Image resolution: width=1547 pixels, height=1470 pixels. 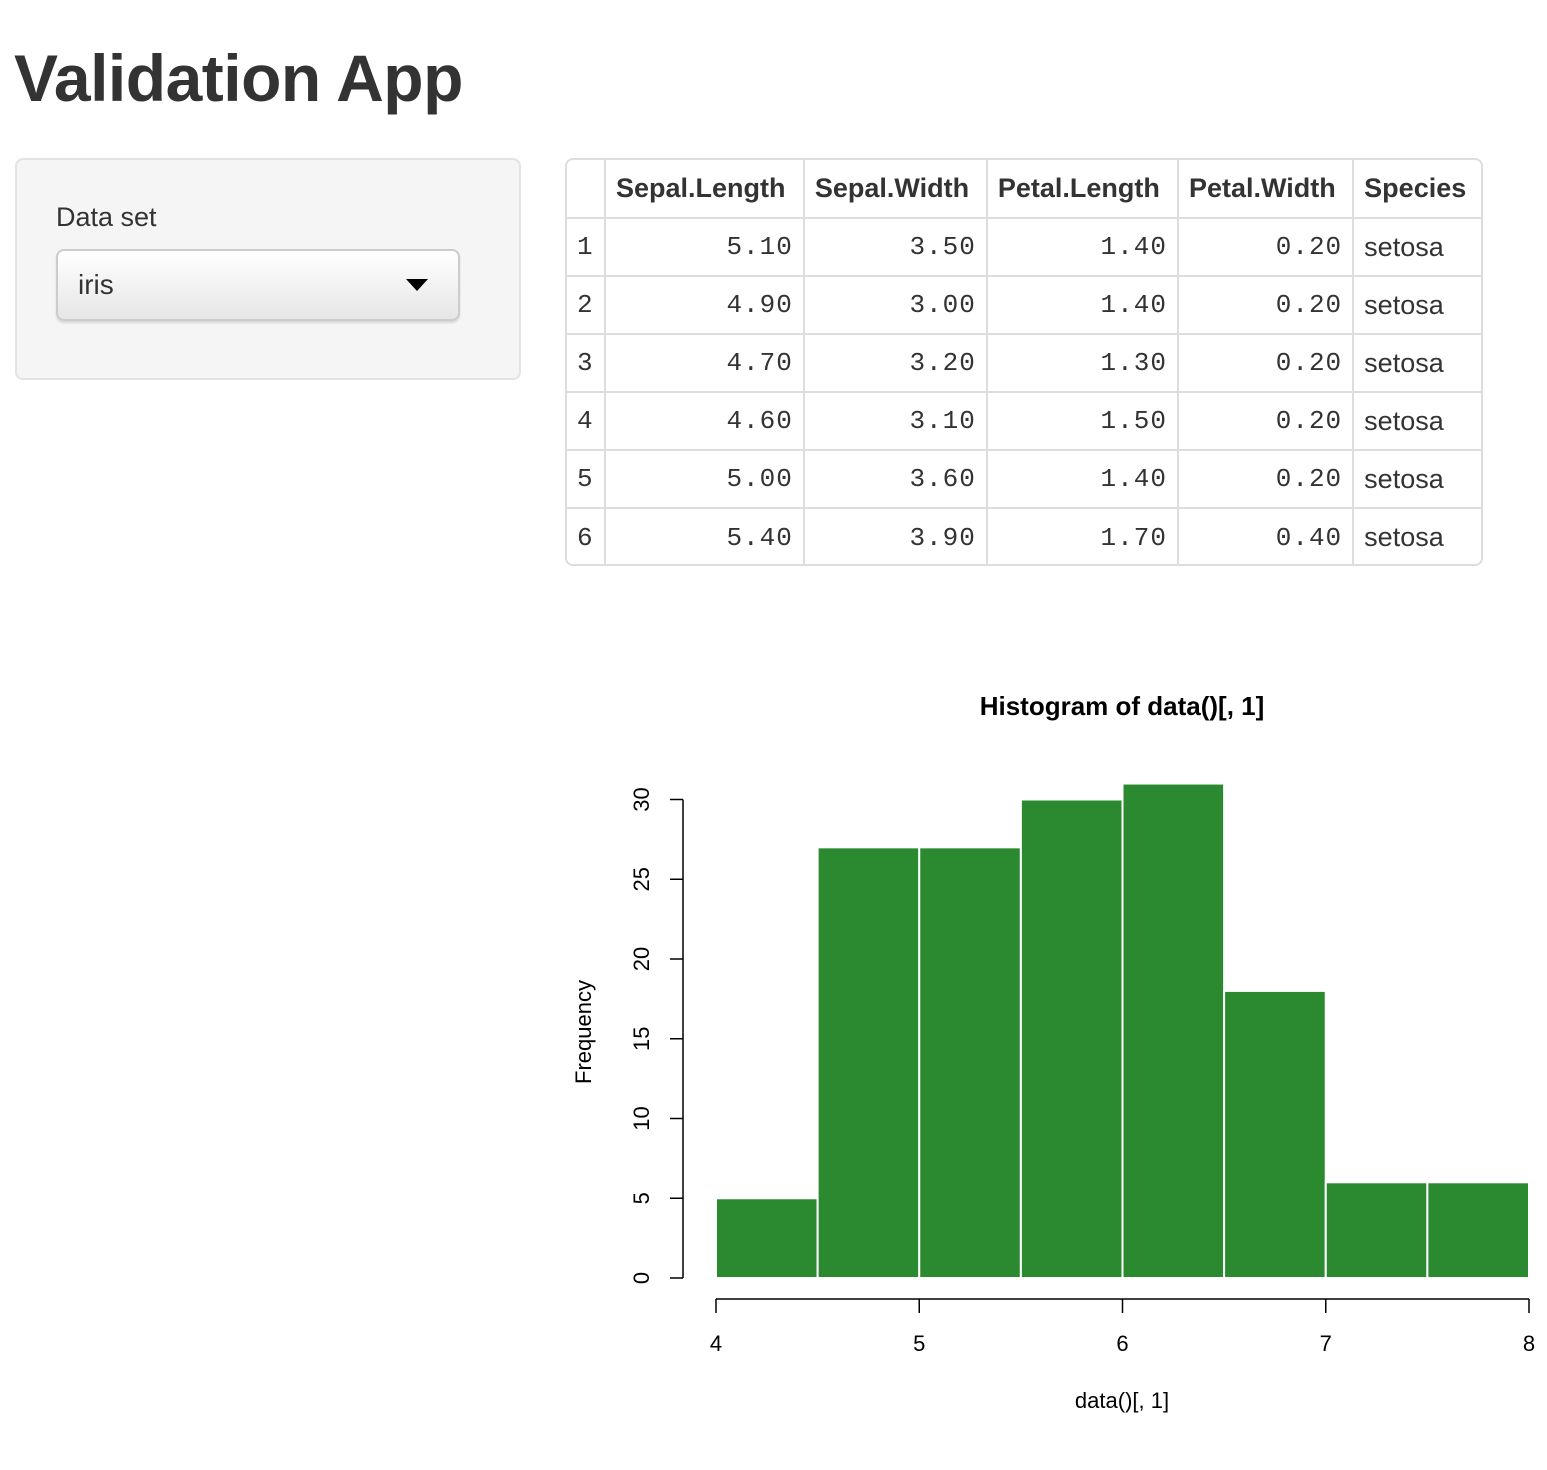 I want to click on x-tick-label: 4, so click(x=716, y=1343).